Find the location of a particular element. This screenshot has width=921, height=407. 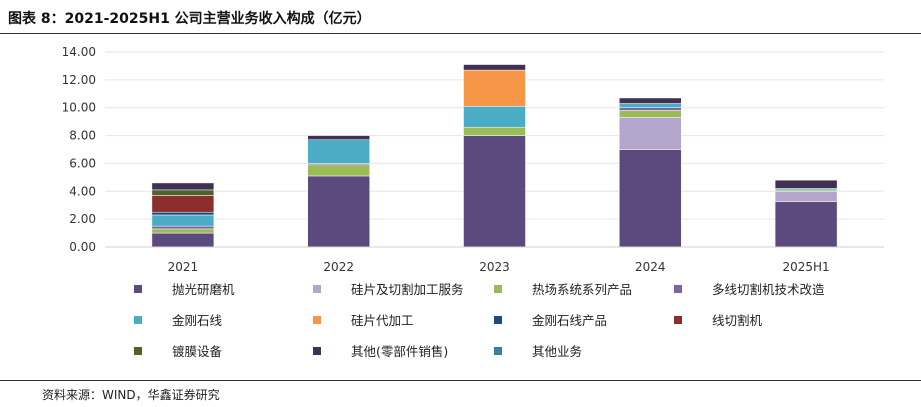

legend-label: 线切割机 is located at coordinates (737, 320).